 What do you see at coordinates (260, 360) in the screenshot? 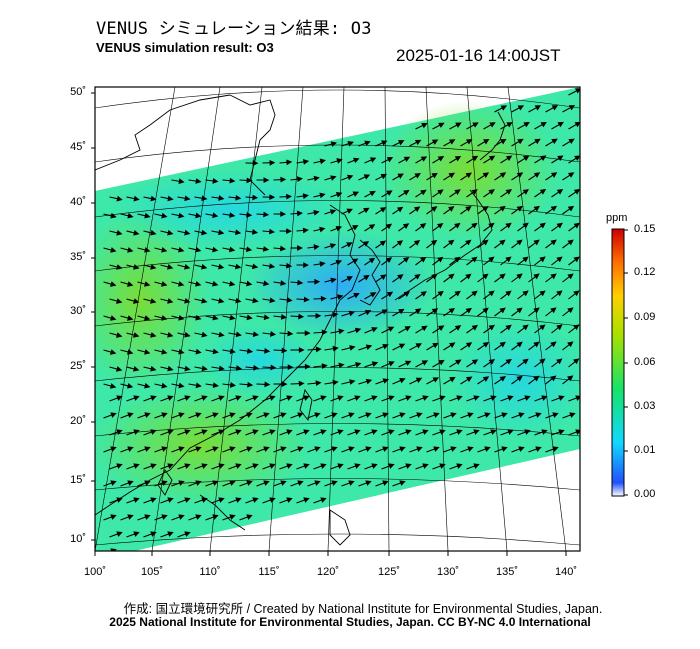
I see `mid-ozone-area-center` at bounding box center [260, 360].